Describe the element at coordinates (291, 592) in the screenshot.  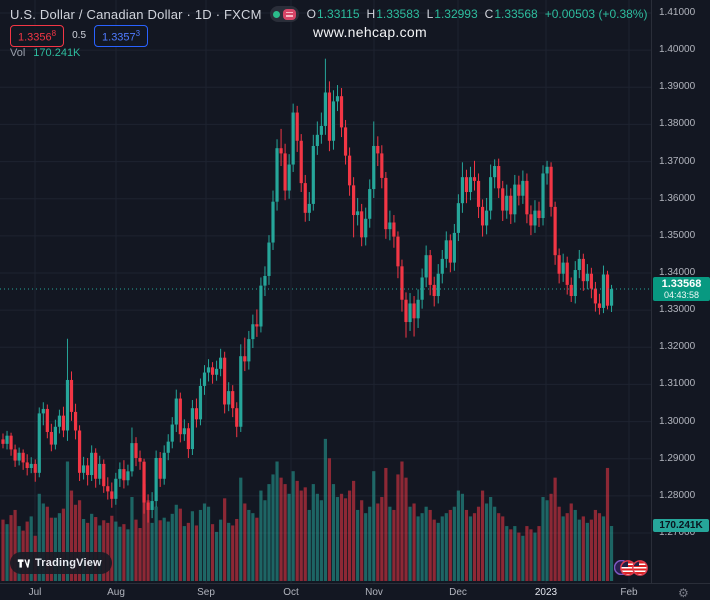
I see `time-tick-label: Oct` at that location.